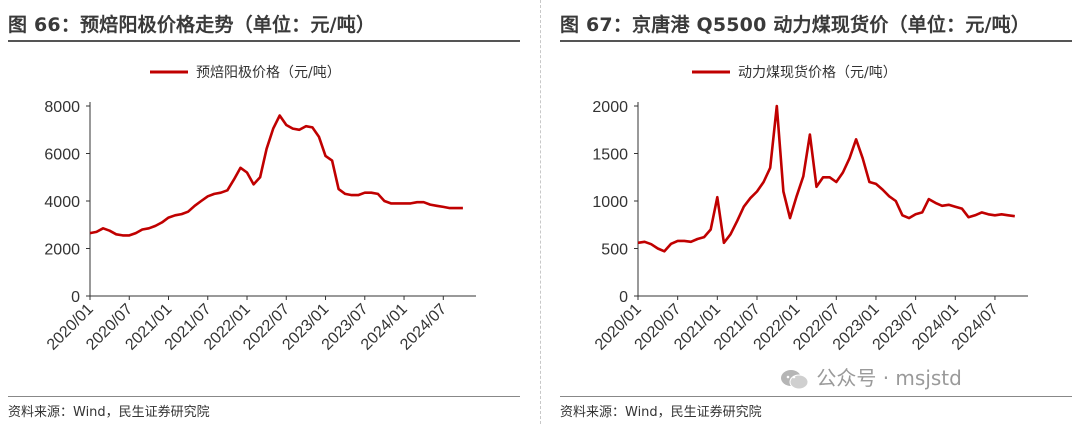  I want to click on right-title-rule, so click(816, 41).